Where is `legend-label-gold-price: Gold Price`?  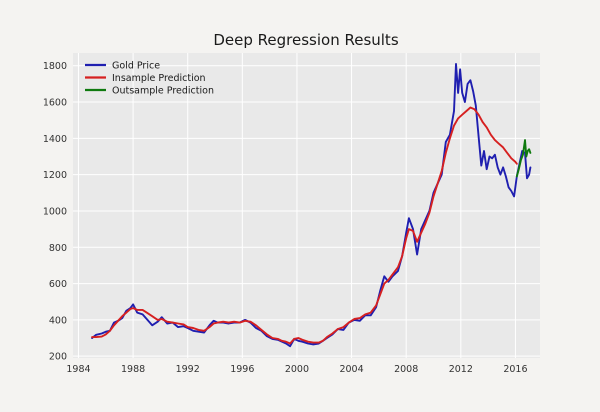
legend-label-gold-price: Gold Price is located at coordinates (136, 65).